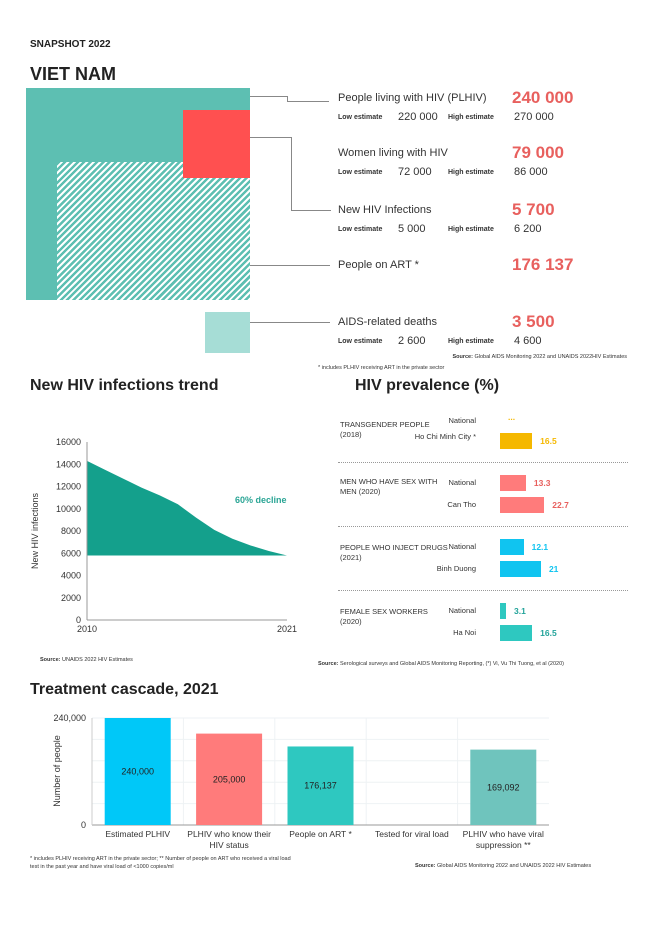 Image resolution: width=665 pixels, height=940 pixels. What do you see at coordinates (533, 321) in the screenshot?
I see `stat-value: 3 500` at bounding box center [533, 321].